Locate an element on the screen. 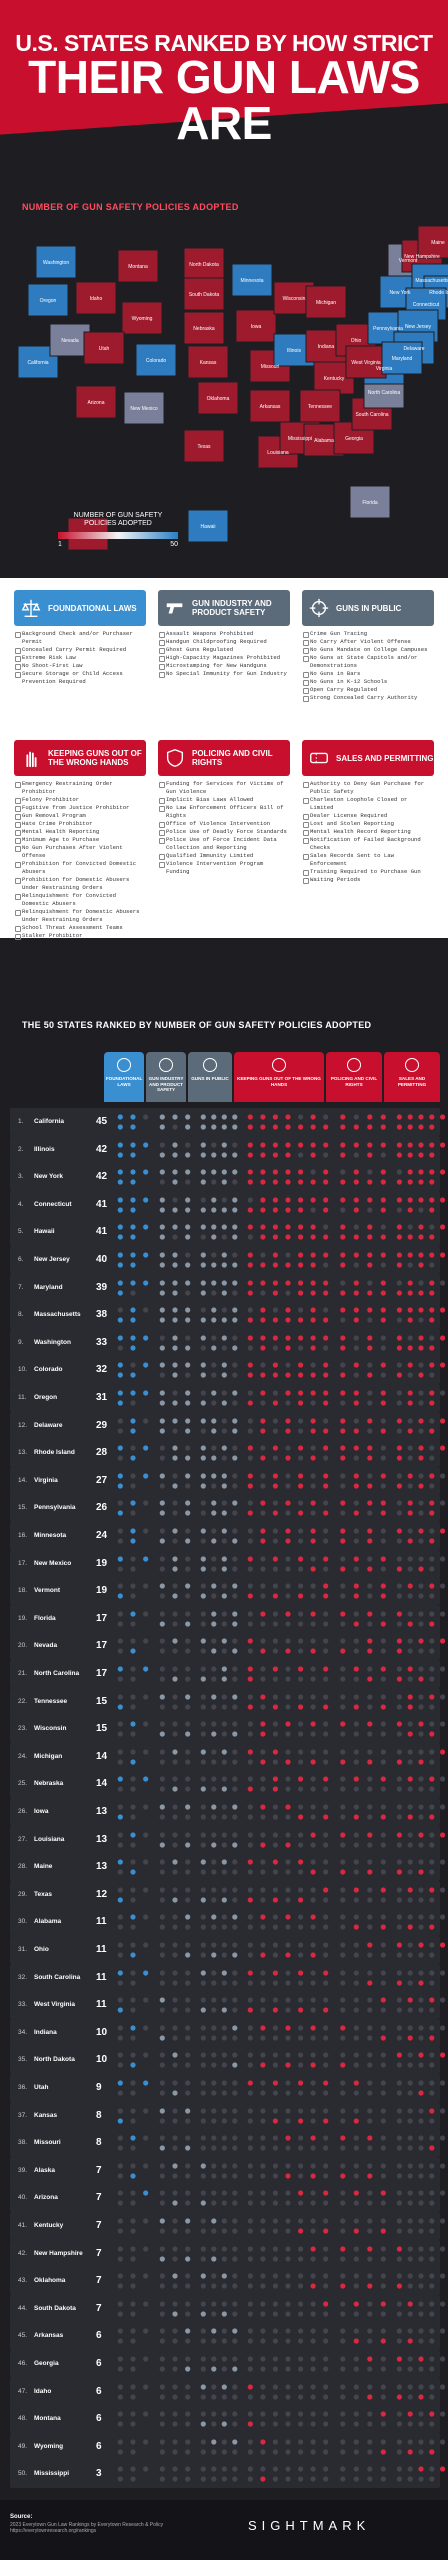  state-label: Nebraska is located at coordinates (204, 329).